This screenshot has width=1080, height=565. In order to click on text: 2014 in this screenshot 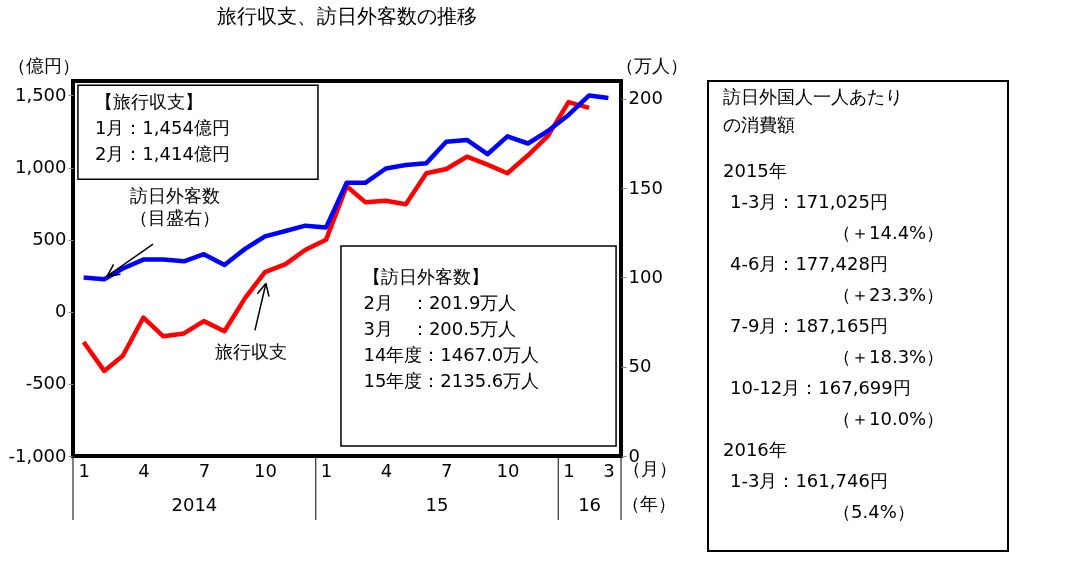, I will do `click(194, 504)`.